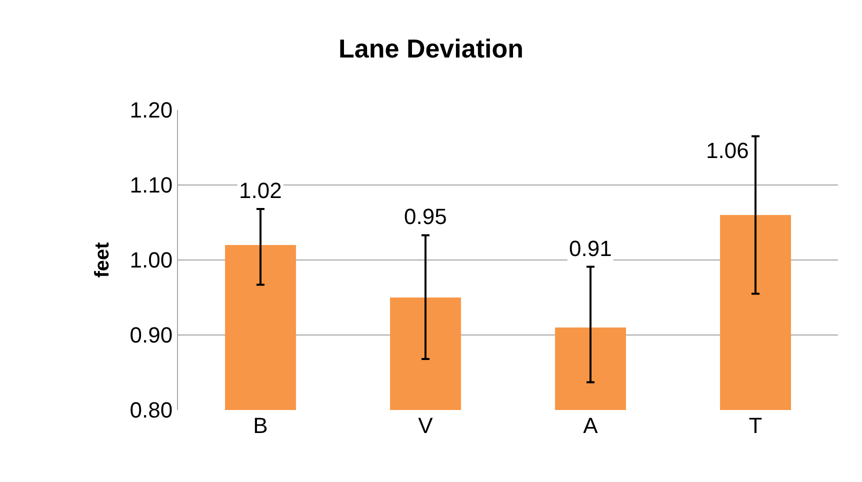 This screenshot has height=482, width=862. What do you see at coordinates (151, 185) in the screenshot?
I see `y-tick-label: 1.10` at bounding box center [151, 185].